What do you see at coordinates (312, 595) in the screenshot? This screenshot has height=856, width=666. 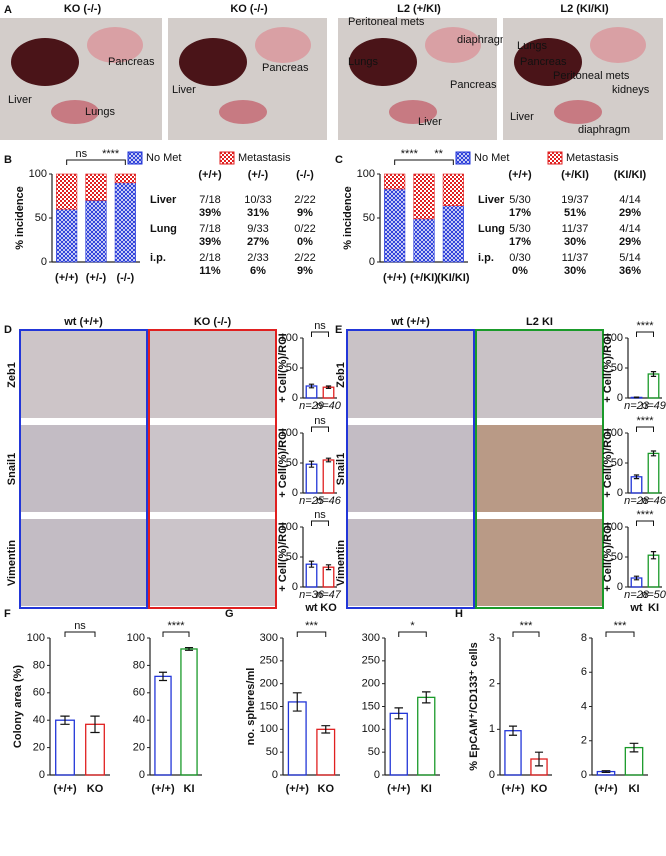 I see `n-label: n=36` at bounding box center [312, 595].